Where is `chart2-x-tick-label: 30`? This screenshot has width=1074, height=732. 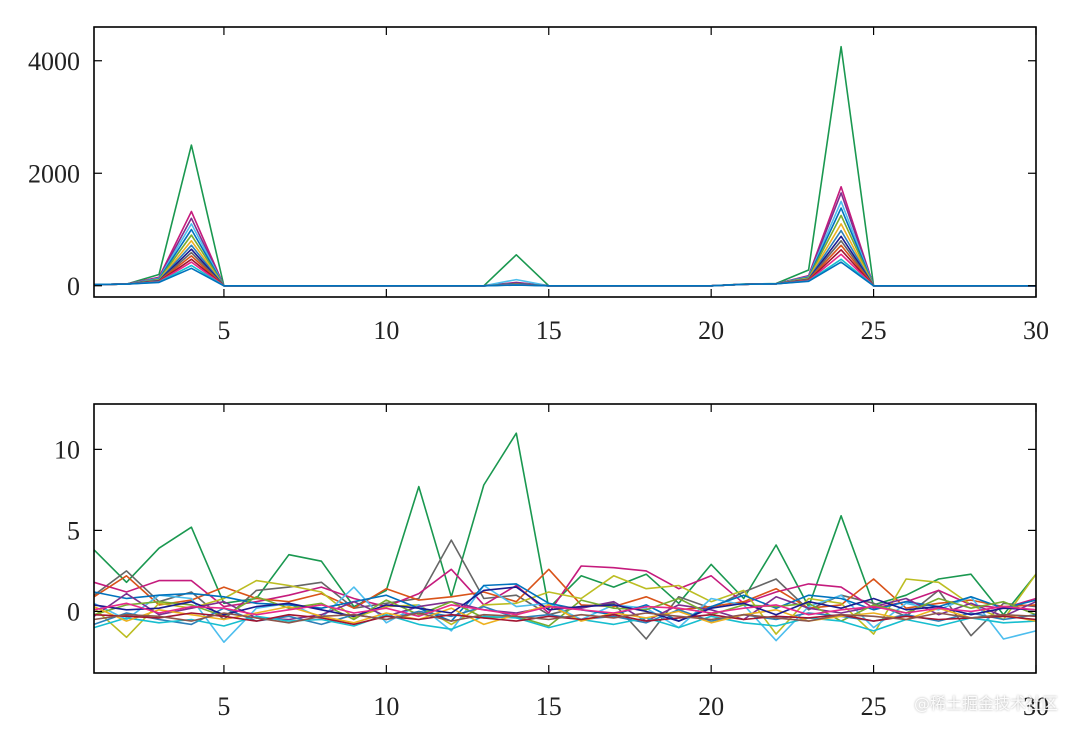
chart2-x-tick-label: 30 is located at coordinates (1036, 706).